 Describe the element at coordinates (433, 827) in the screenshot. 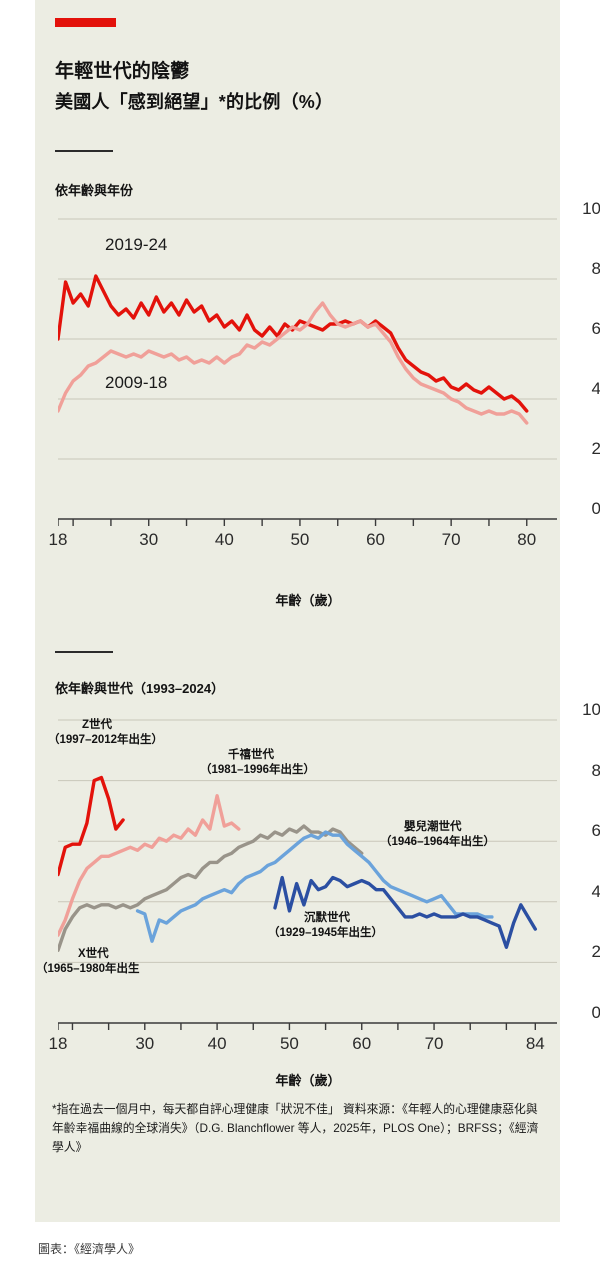

I see `gen-label-boomer-name: 嬰兒潮世代` at that location.